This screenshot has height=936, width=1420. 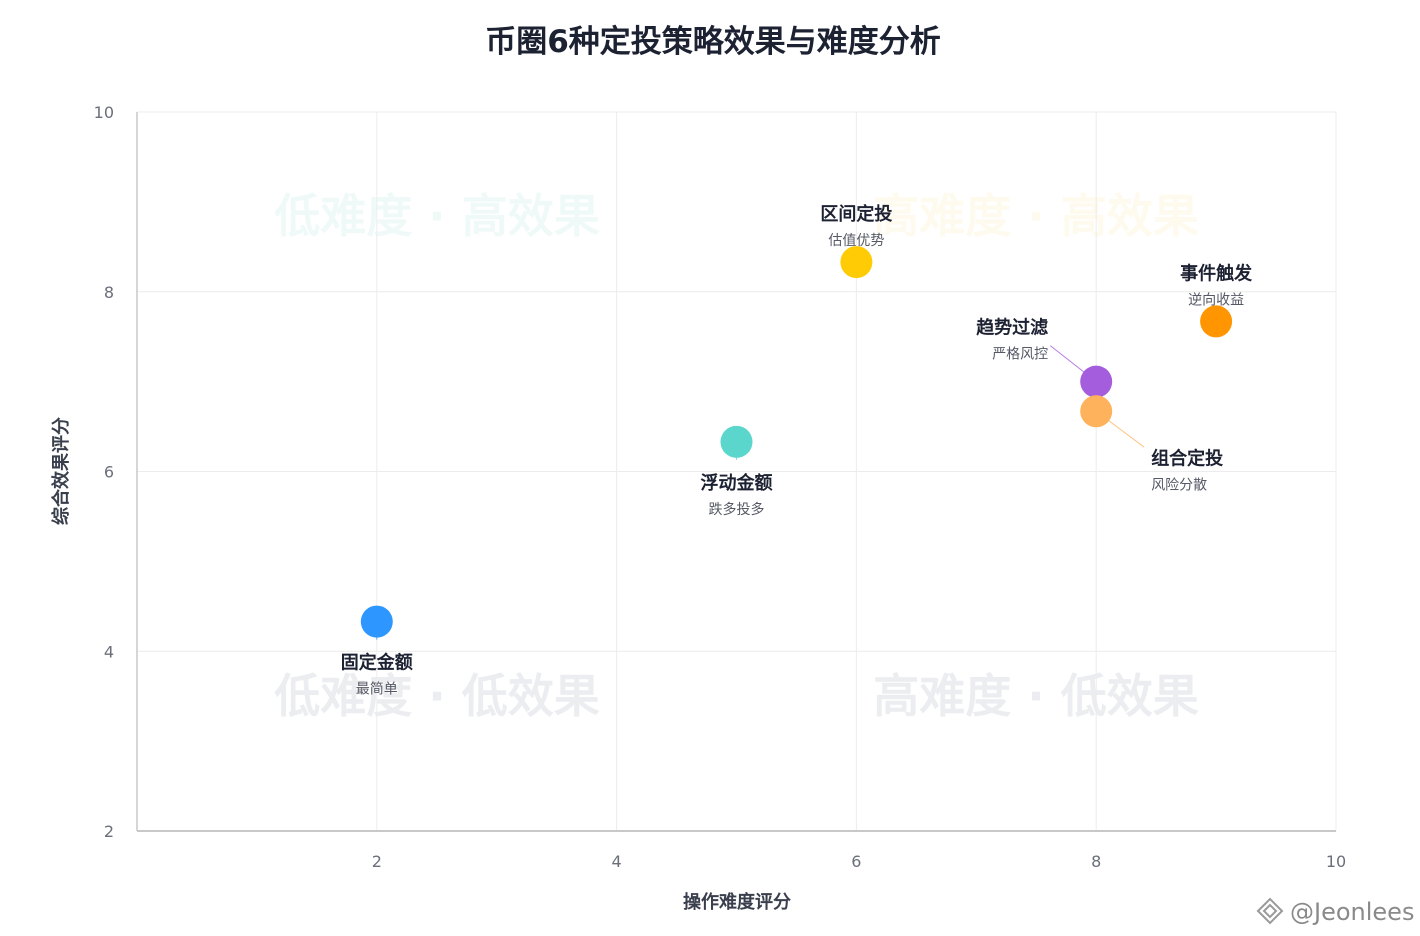 What do you see at coordinates (1020, 355) in the screenshot?
I see `point-note: 严格风控` at bounding box center [1020, 355].